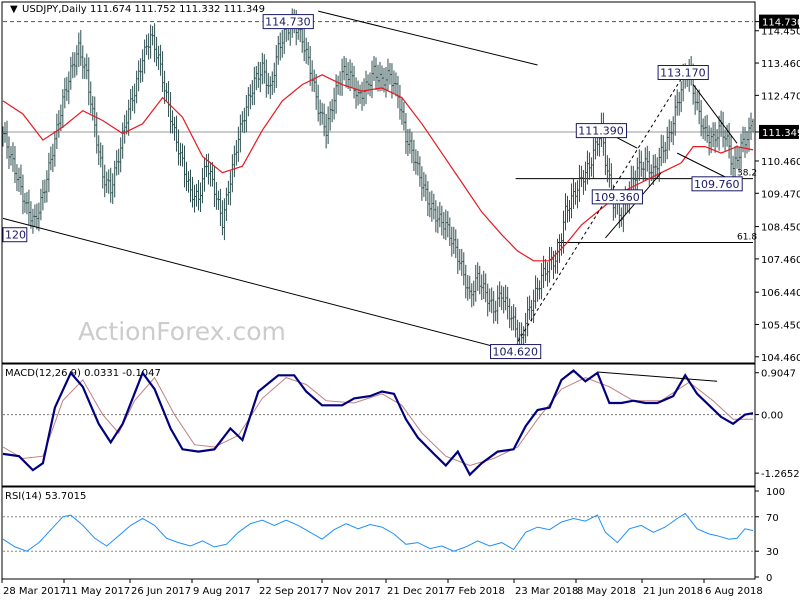 This screenshot has height=600, width=800. I want to click on price-tick-label: 107.460, so click(780, 260).